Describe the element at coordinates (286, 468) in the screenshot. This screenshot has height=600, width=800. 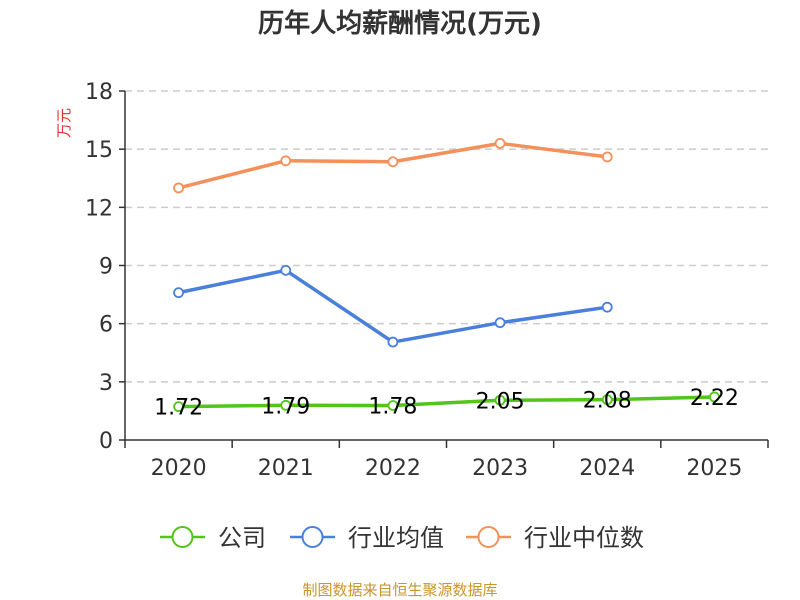
I see `x-tick-label: 2021` at that location.